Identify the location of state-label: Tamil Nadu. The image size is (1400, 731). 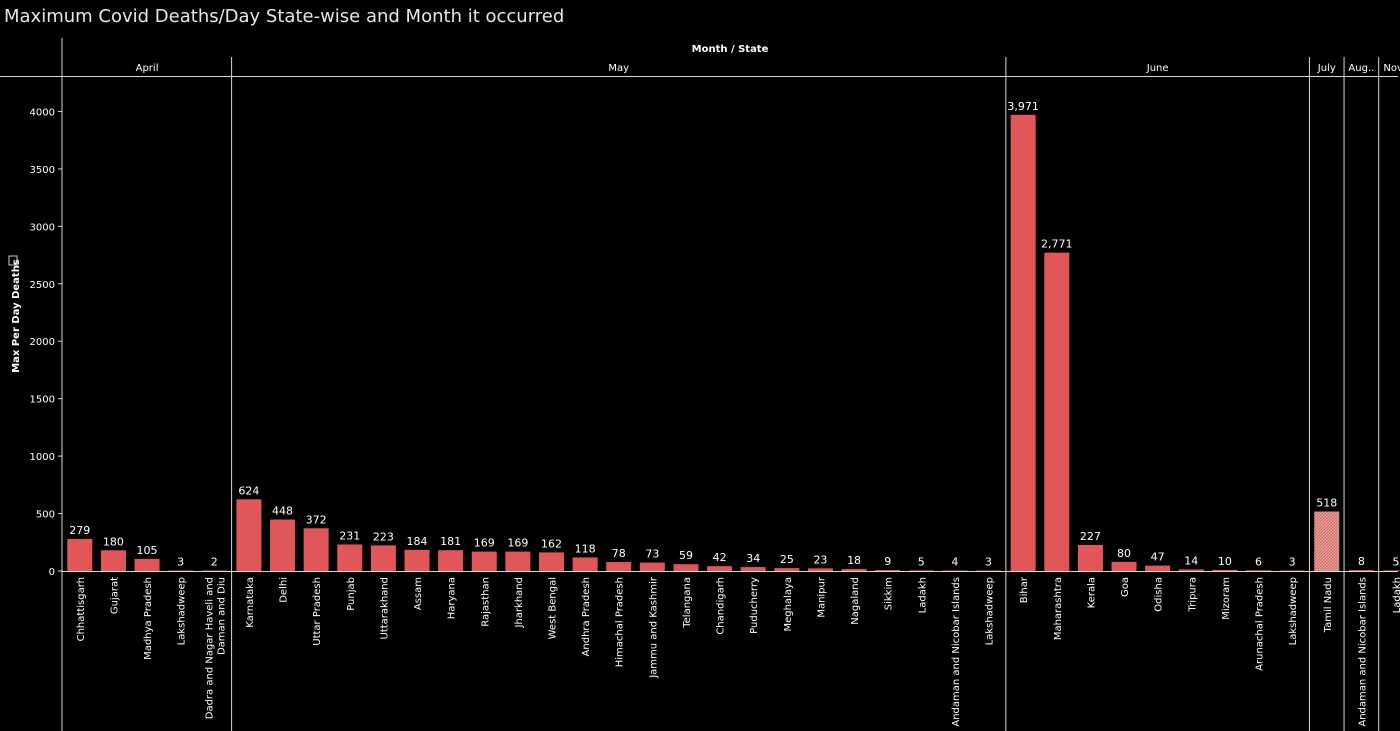
(1328, 605).